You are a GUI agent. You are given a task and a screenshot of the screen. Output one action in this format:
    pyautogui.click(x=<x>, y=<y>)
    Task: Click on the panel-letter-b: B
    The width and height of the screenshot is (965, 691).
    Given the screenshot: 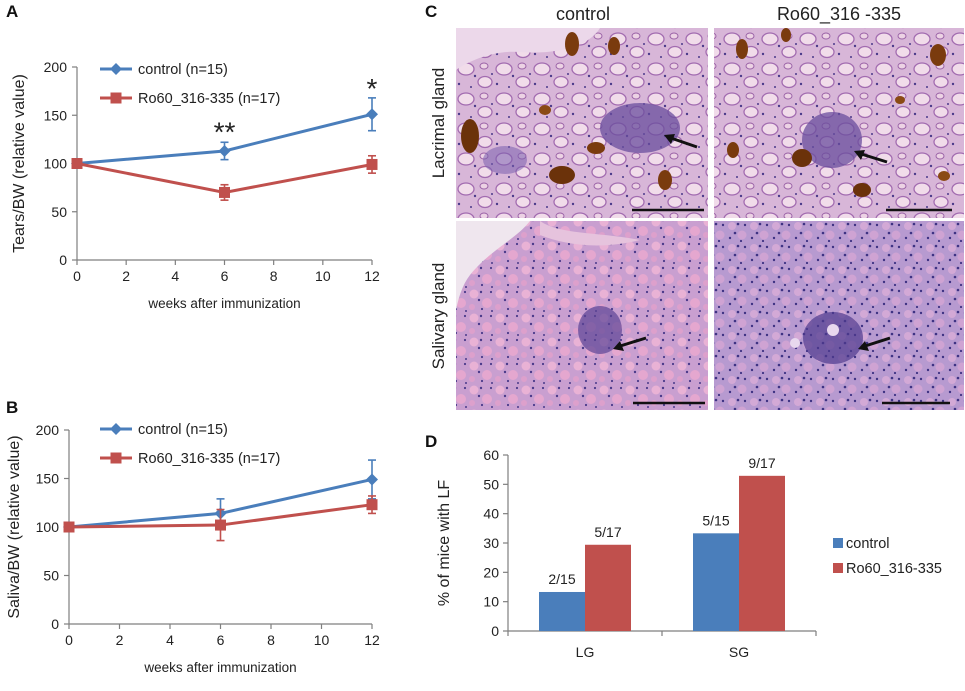 What is the action you would take?
    pyautogui.click(x=12, y=407)
    